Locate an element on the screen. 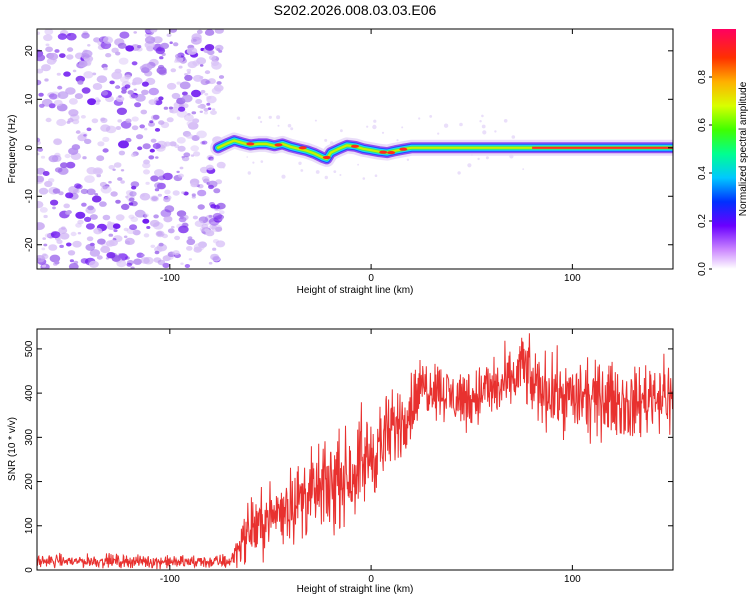 The image size is (750, 600). snr-x-label: Height of straight line (km) is located at coordinates (355, 589).